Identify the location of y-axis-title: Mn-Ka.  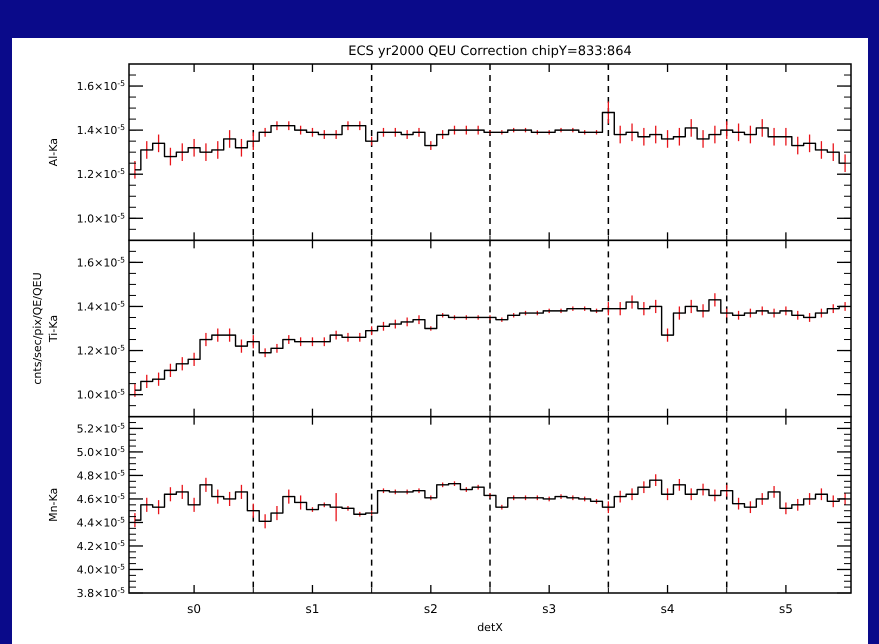
(53, 505).